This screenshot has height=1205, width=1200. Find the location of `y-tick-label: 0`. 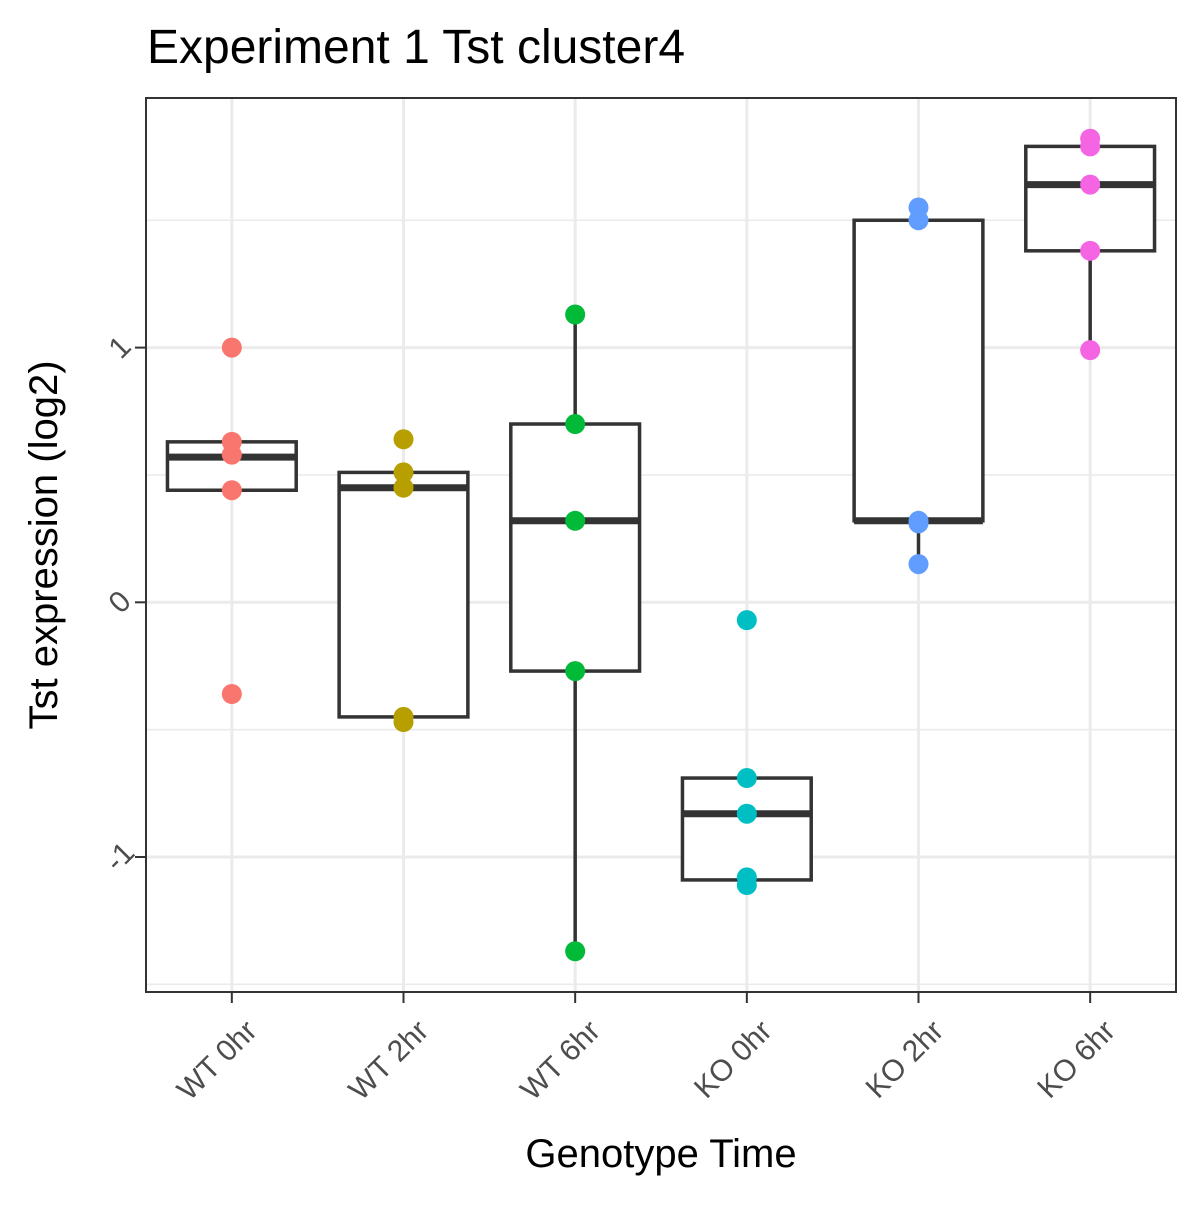

y-tick-label: 0 is located at coordinates (119, 602).